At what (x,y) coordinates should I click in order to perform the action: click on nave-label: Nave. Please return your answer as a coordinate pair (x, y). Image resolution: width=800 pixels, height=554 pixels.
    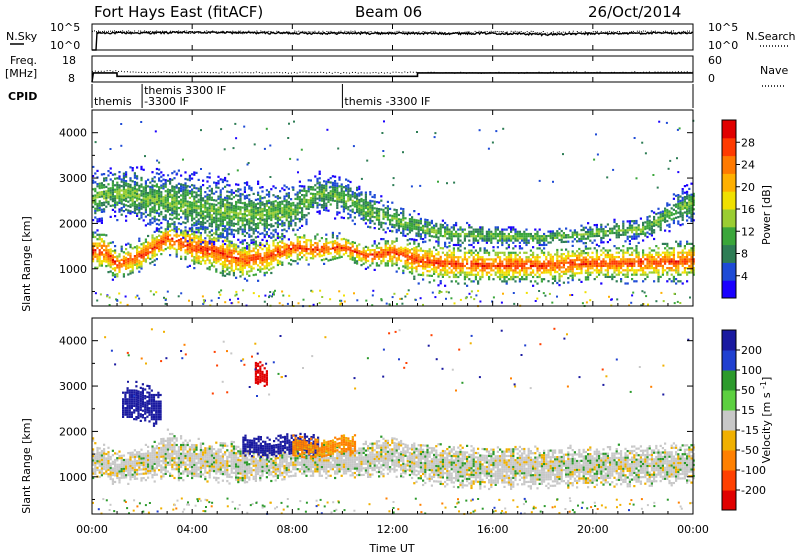
    Looking at the image, I should click on (774, 70).